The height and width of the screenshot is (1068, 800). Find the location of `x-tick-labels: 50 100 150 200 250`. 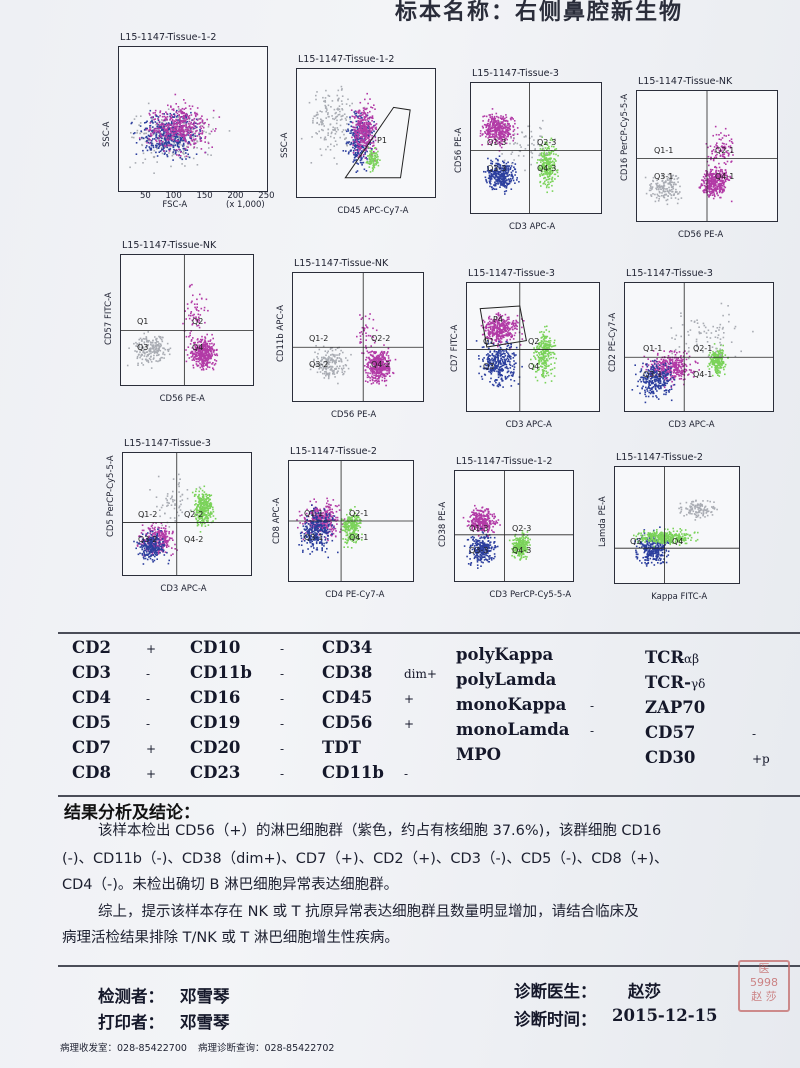

x-tick-labels: 50 100 150 200 250 is located at coordinates (207, 196).